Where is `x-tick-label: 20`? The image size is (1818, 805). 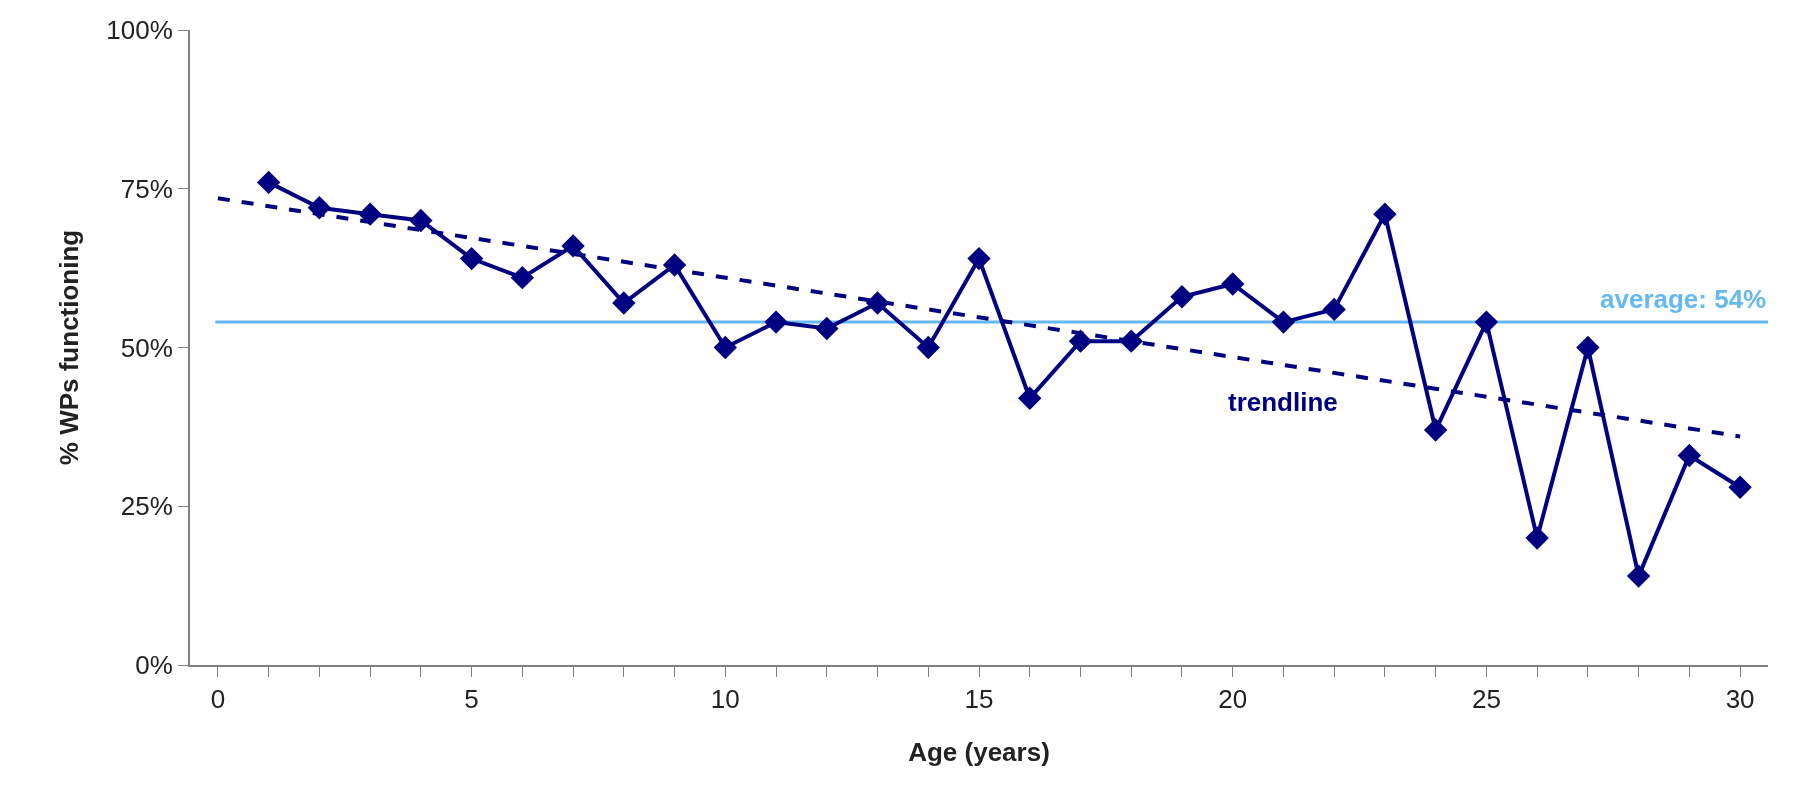
x-tick-label: 20 is located at coordinates (1233, 699).